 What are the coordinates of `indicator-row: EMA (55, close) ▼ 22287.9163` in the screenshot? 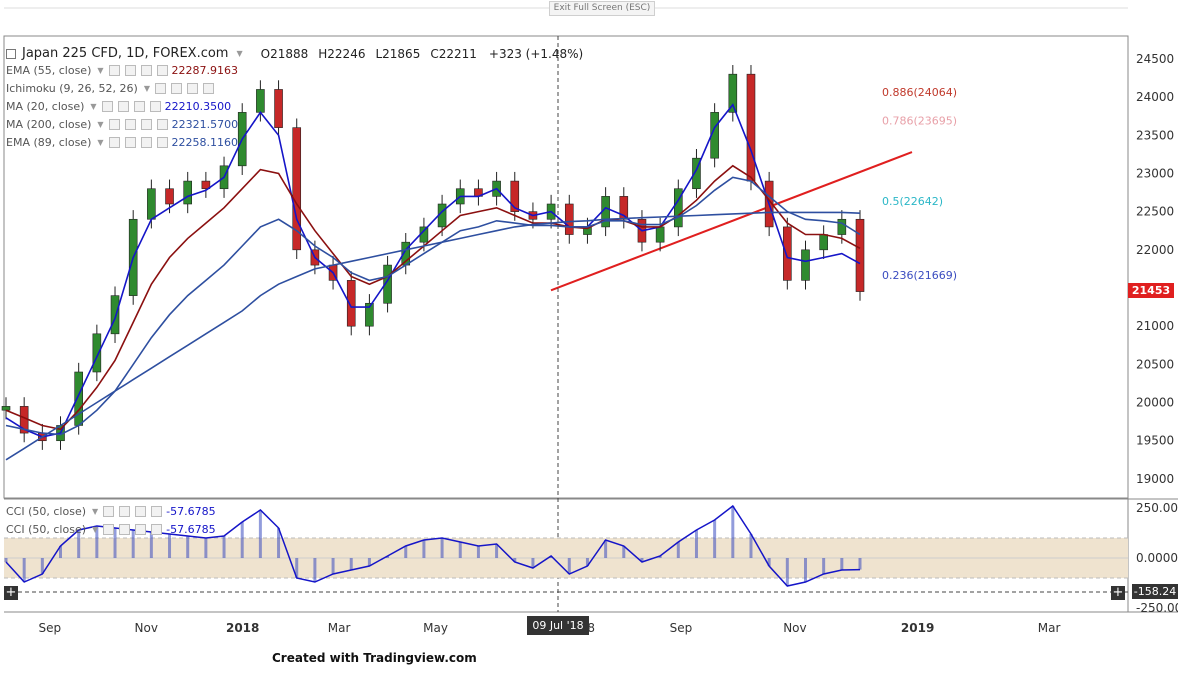 It's located at (122, 70).